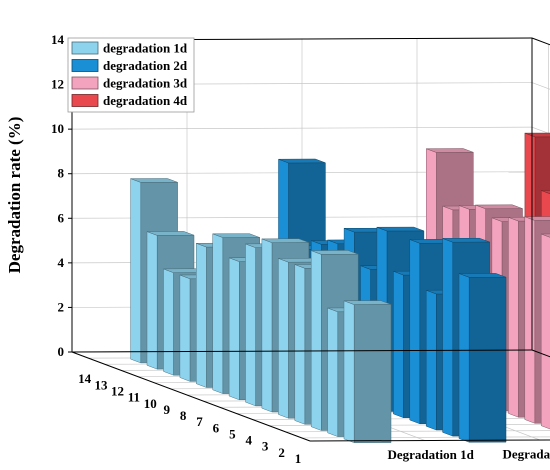 This screenshot has width=550, height=470. I want to click on legend-label: degradation 1d, so click(145, 48).